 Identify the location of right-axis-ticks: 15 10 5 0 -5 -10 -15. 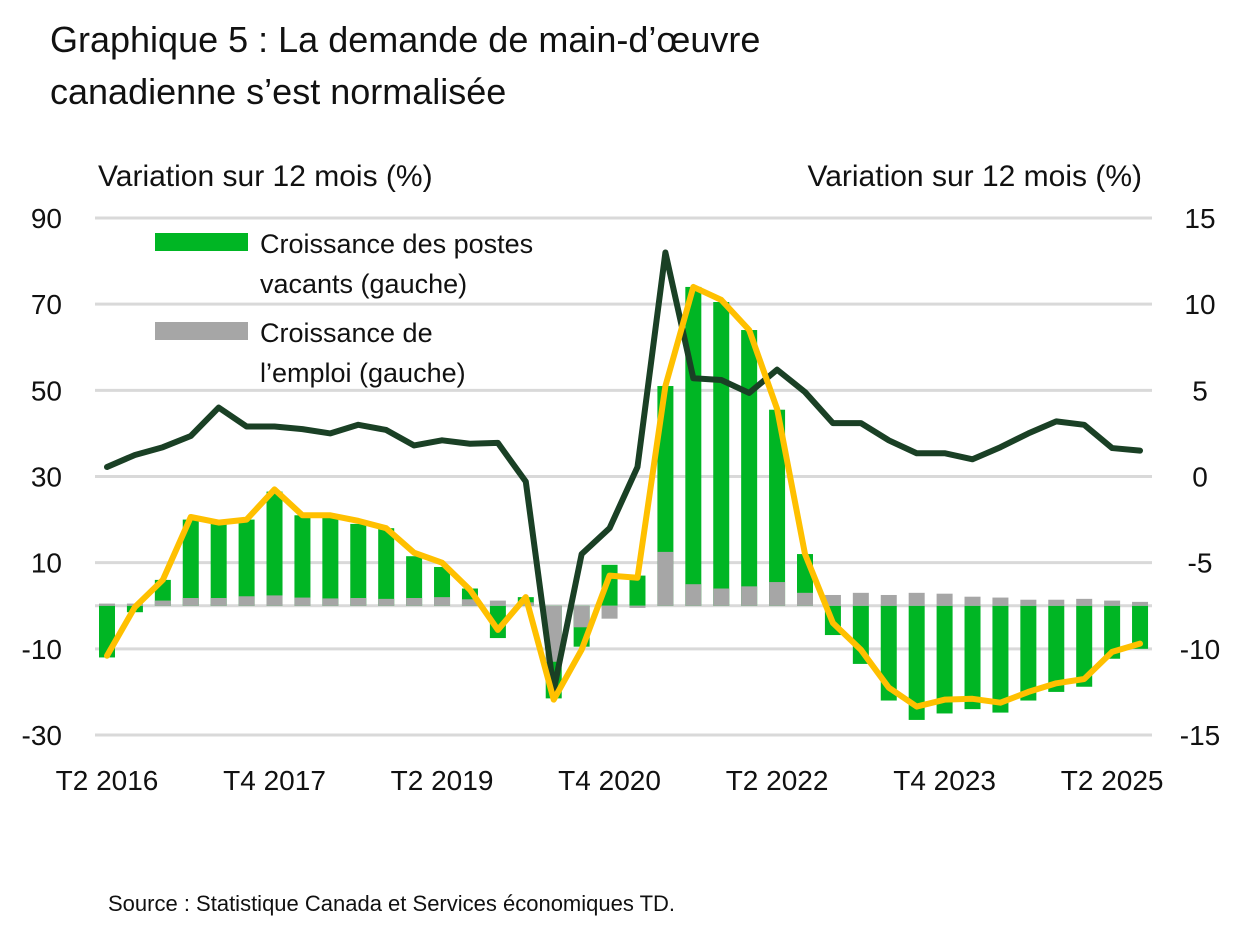
(1200, 477).